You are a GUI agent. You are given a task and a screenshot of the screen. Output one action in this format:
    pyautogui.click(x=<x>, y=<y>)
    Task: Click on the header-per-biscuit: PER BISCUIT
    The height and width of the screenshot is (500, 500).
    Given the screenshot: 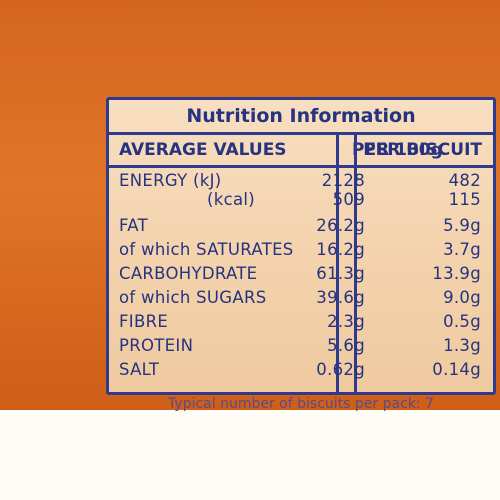 What is the action you would take?
    pyautogui.click(x=422, y=150)
    